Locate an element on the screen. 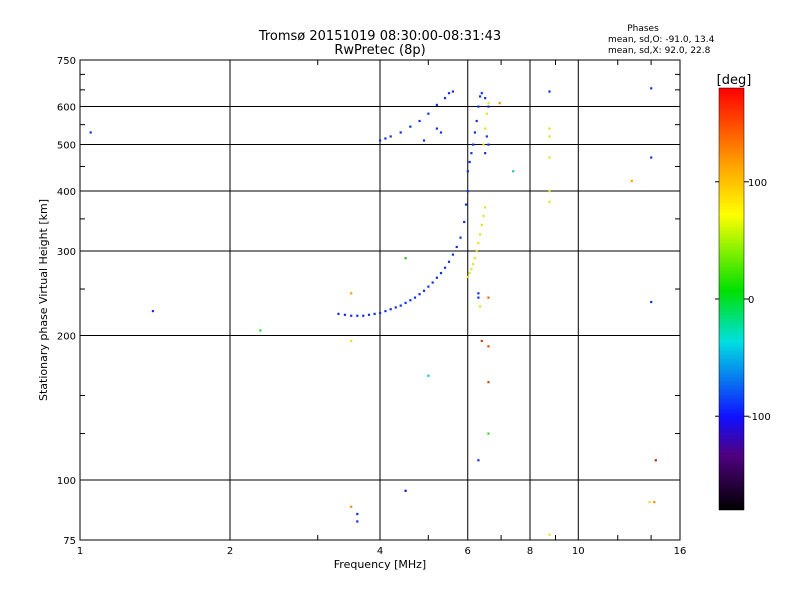 This screenshot has height=600, width=800. y-axis-title: Stationary phase Virtual Height [km] is located at coordinates (43, 300).